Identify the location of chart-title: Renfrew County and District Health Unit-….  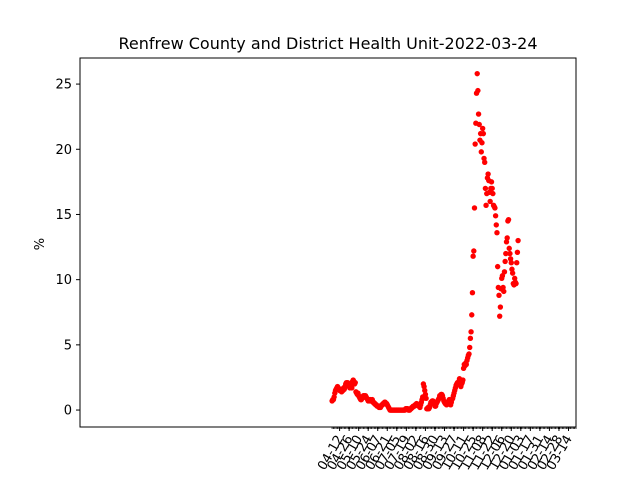
(327, 43).